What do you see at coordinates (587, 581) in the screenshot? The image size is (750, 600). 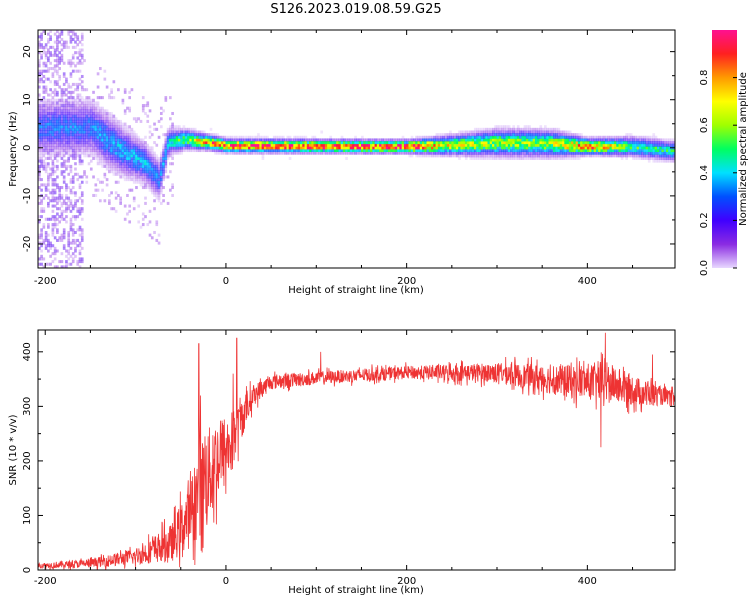 I see `x-tick-label: 400` at bounding box center [587, 581].